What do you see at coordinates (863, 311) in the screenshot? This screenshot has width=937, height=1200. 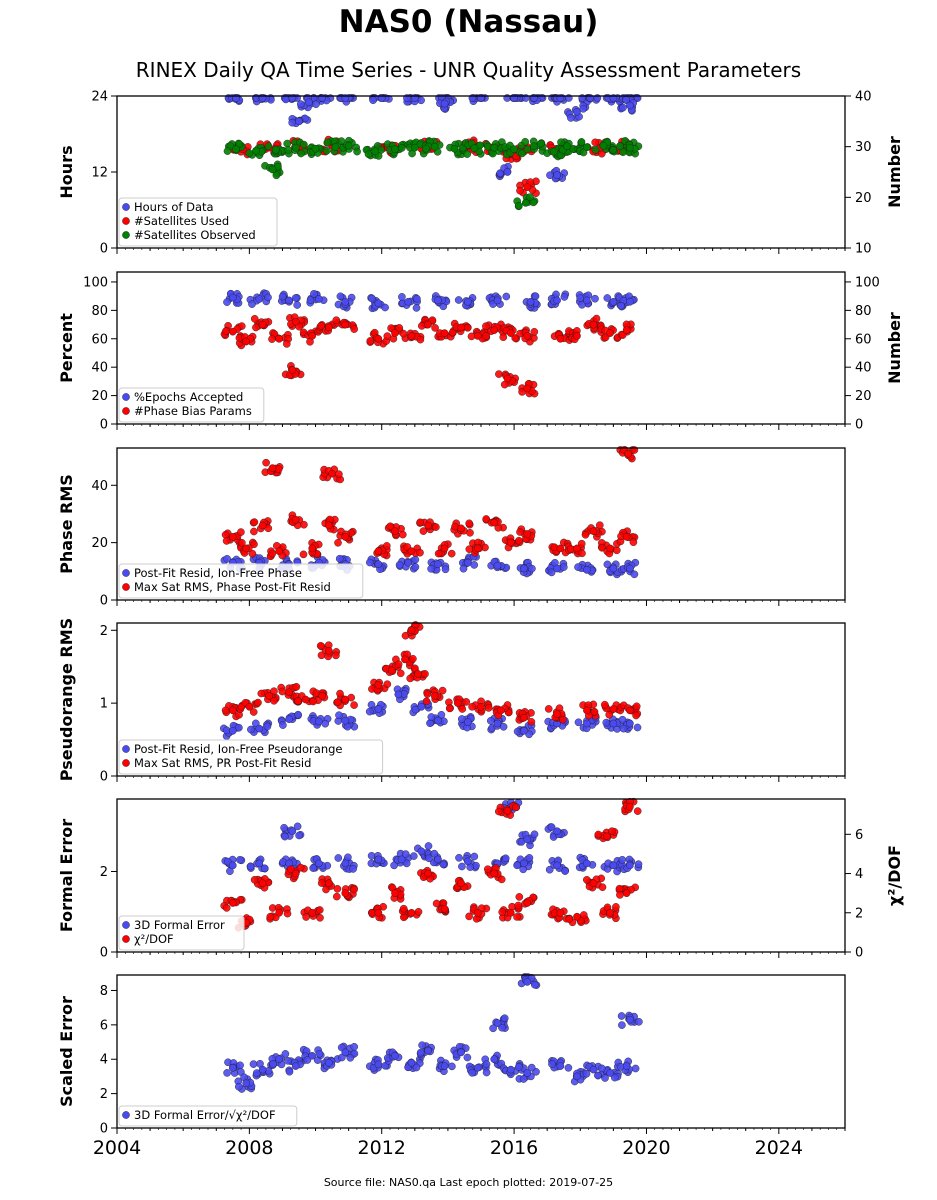 I see `y-right-tick-label: 80` at bounding box center [863, 311].